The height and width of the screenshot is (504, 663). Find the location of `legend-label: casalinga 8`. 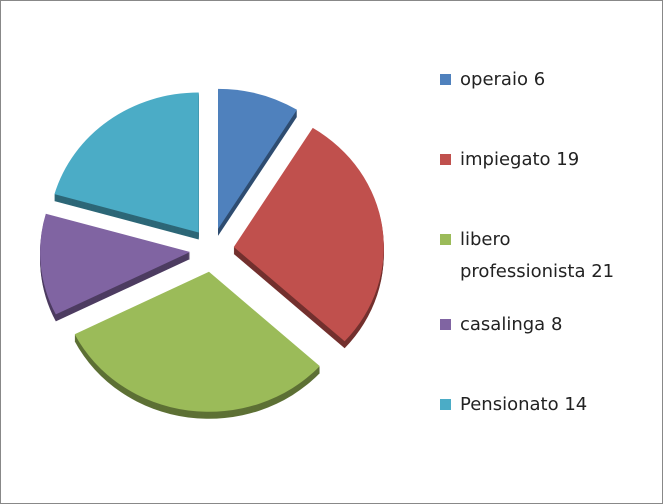

legend-label: casalinga 8 is located at coordinates (547, 325).